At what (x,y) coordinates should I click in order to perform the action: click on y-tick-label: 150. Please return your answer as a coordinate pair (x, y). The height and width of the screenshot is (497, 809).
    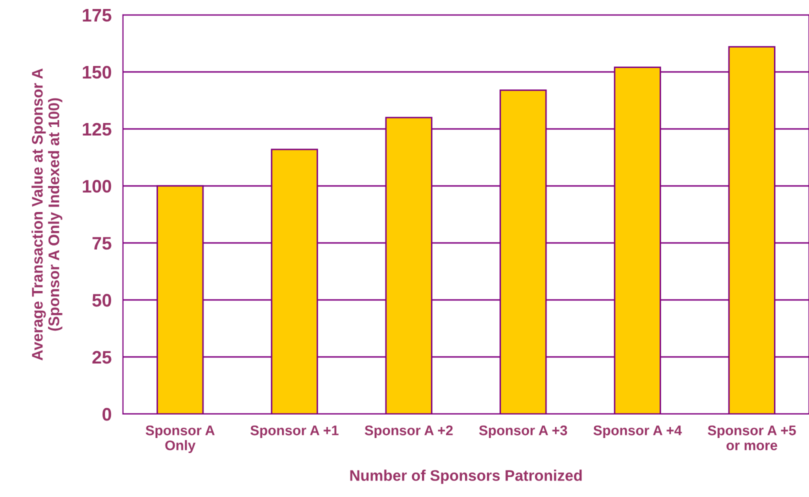
    Looking at the image, I should click on (97, 72).